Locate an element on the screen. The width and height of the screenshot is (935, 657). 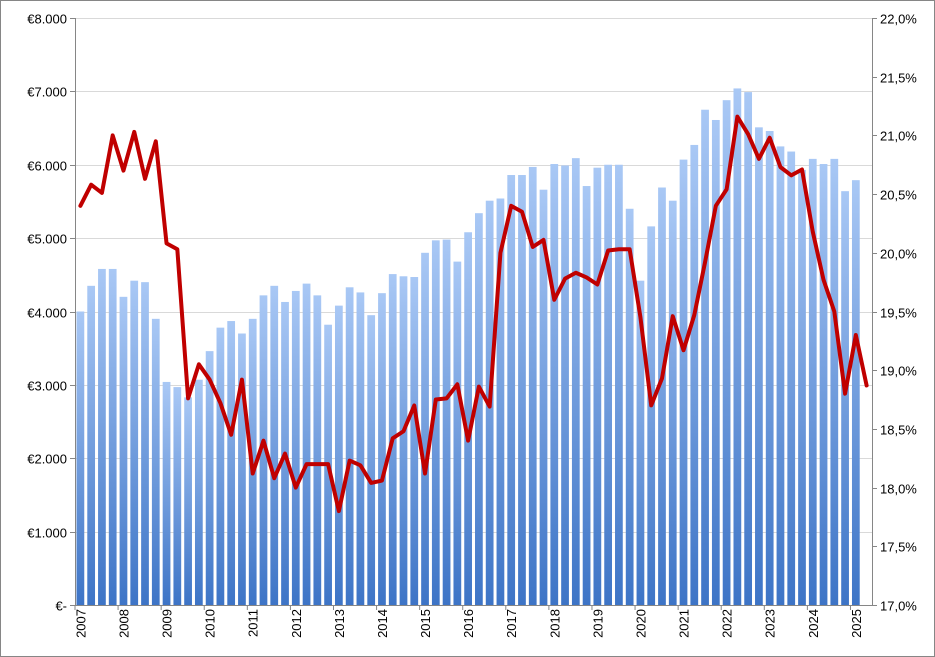
y-right-tick-label: 17,0% is located at coordinates (898, 606).